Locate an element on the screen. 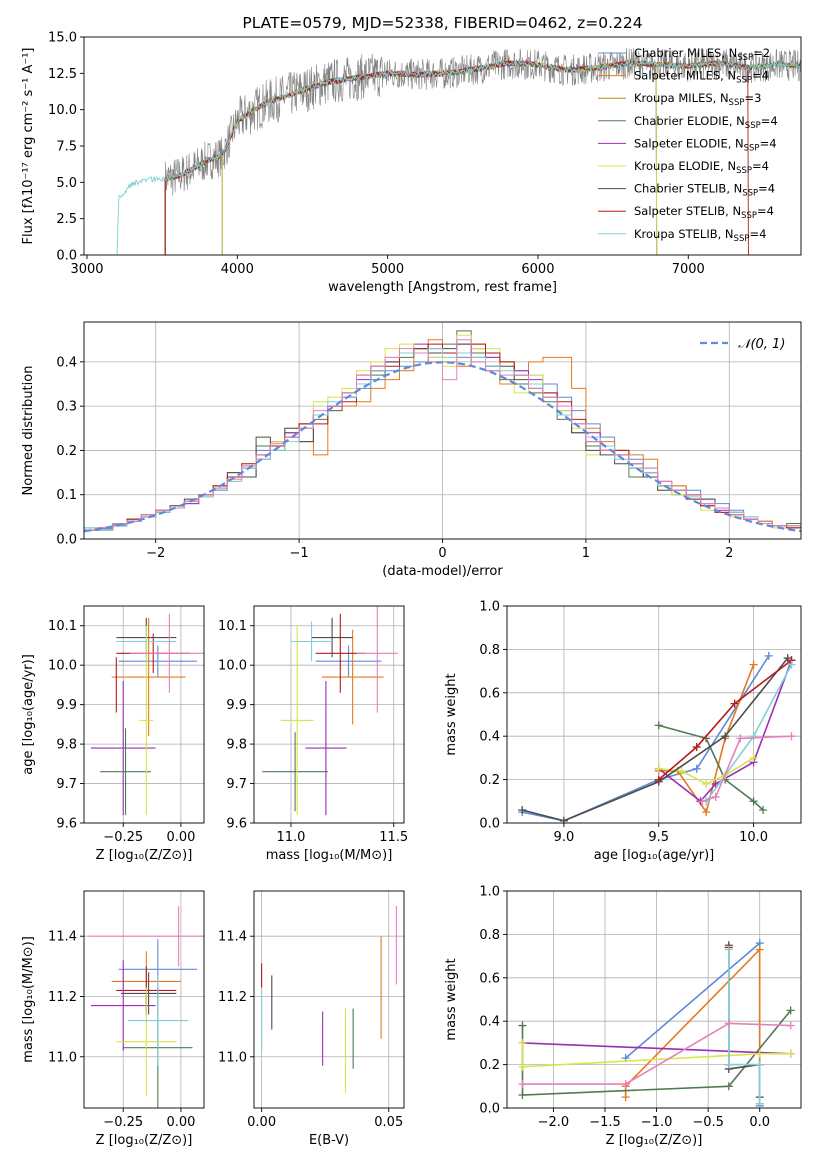 The height and width of the screenshot is (1170, 819). y-tick-label: 0.8 is located at coordinates (489, 650).